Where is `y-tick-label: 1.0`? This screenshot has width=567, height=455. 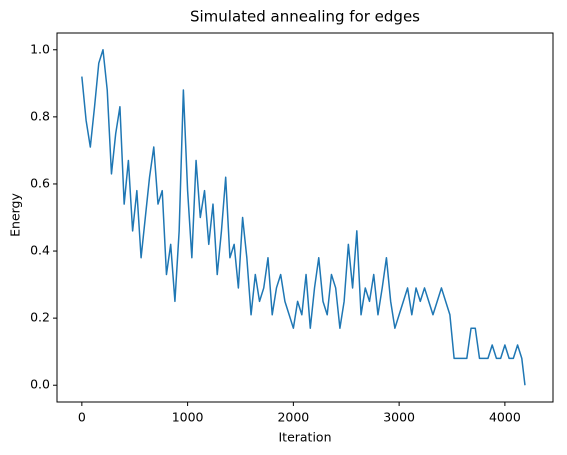 y-tick-label: 1.0 is located at coordinates (40, 48).